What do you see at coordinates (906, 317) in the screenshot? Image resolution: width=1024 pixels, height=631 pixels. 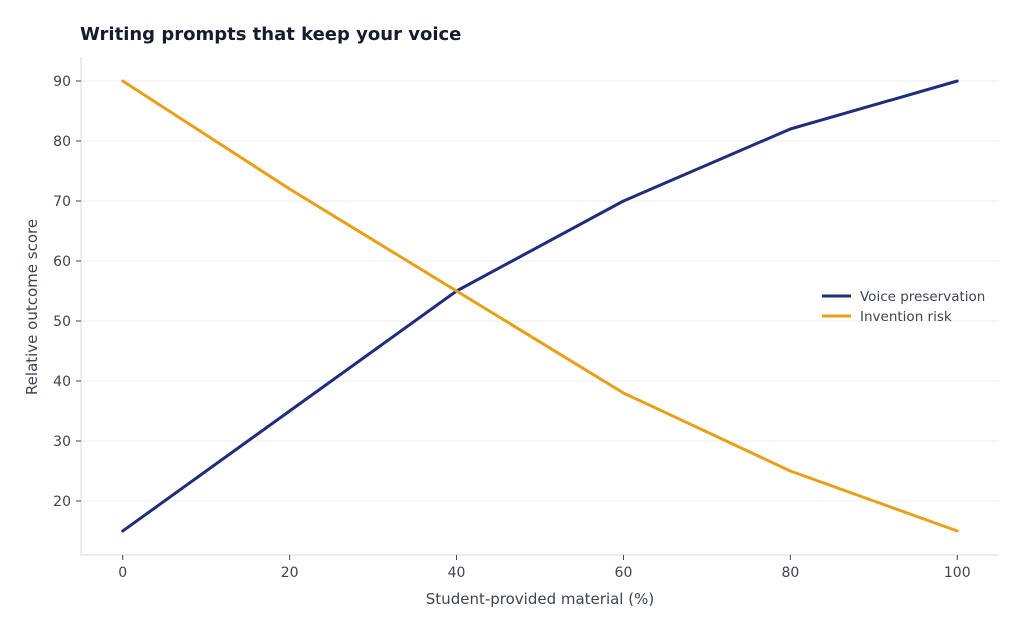 I see `legend-label-invention-risk: Invention risk` at bounding box center [906, 317].